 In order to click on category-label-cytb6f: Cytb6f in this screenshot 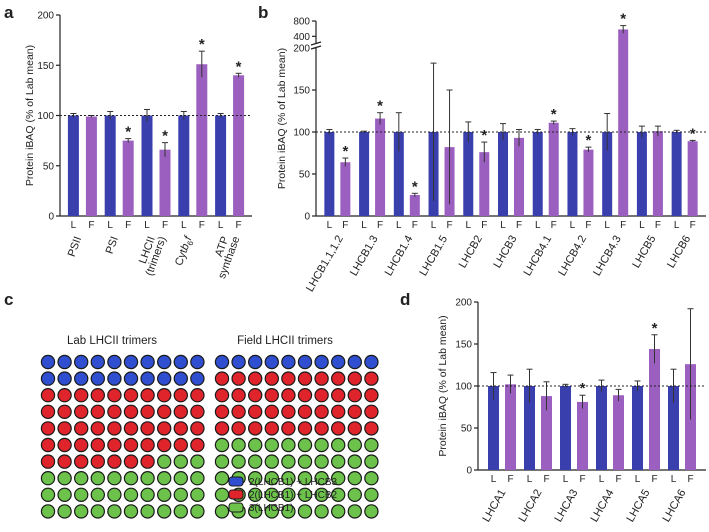, I will do `click(185, 251)`.